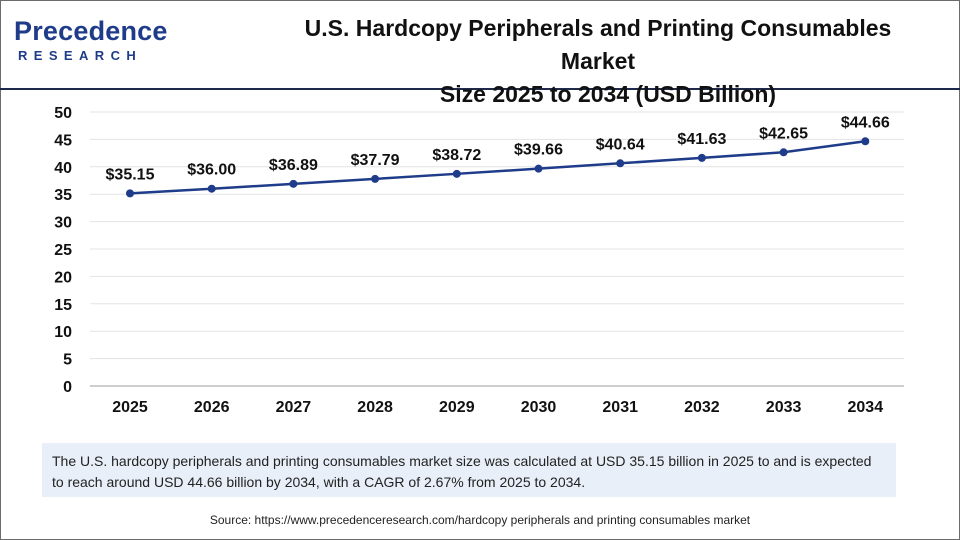  Describe the element at coordinates (497, 167) in the screenshot. I see `series-line` at that location.